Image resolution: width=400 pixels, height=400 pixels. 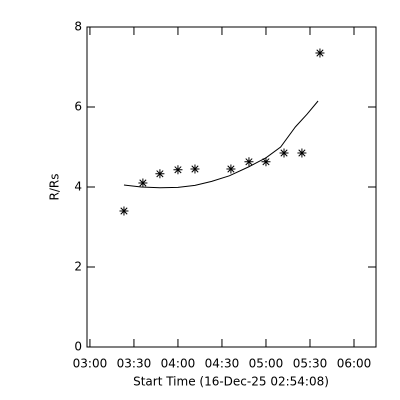 I want to click on x-tick-label: 05:00, so click(x=266, y=364).